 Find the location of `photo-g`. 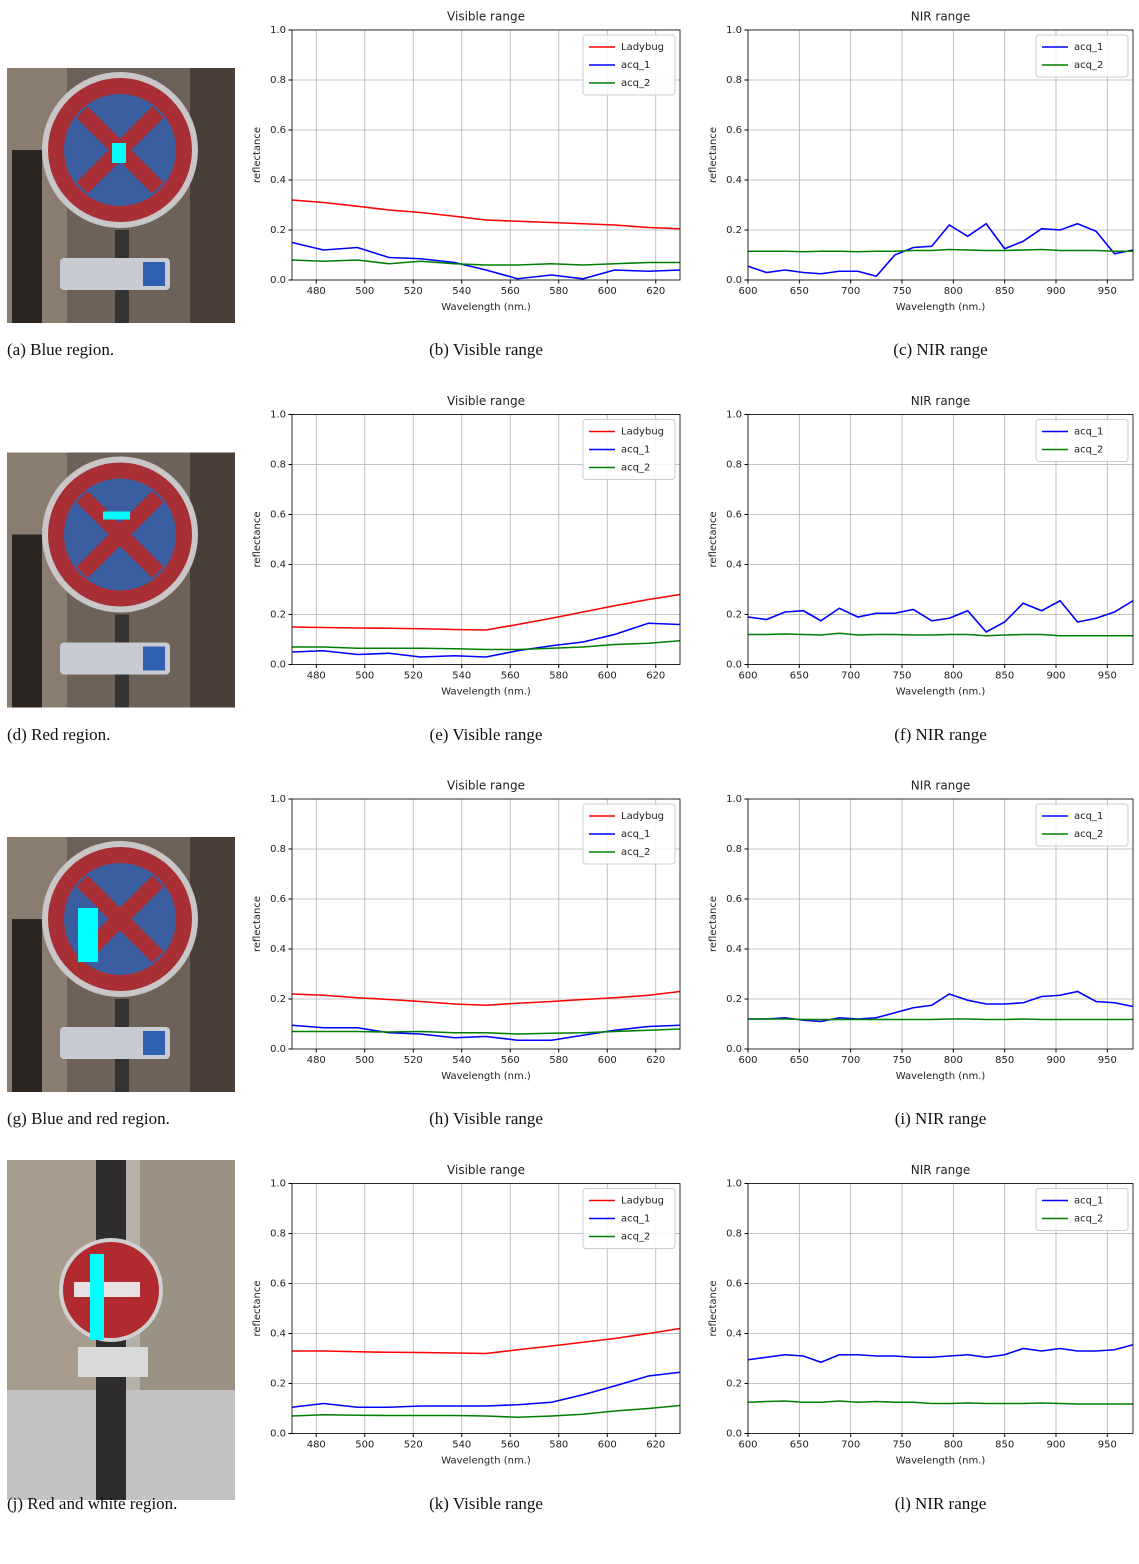

photo-g is located at coordinates (121, 964).